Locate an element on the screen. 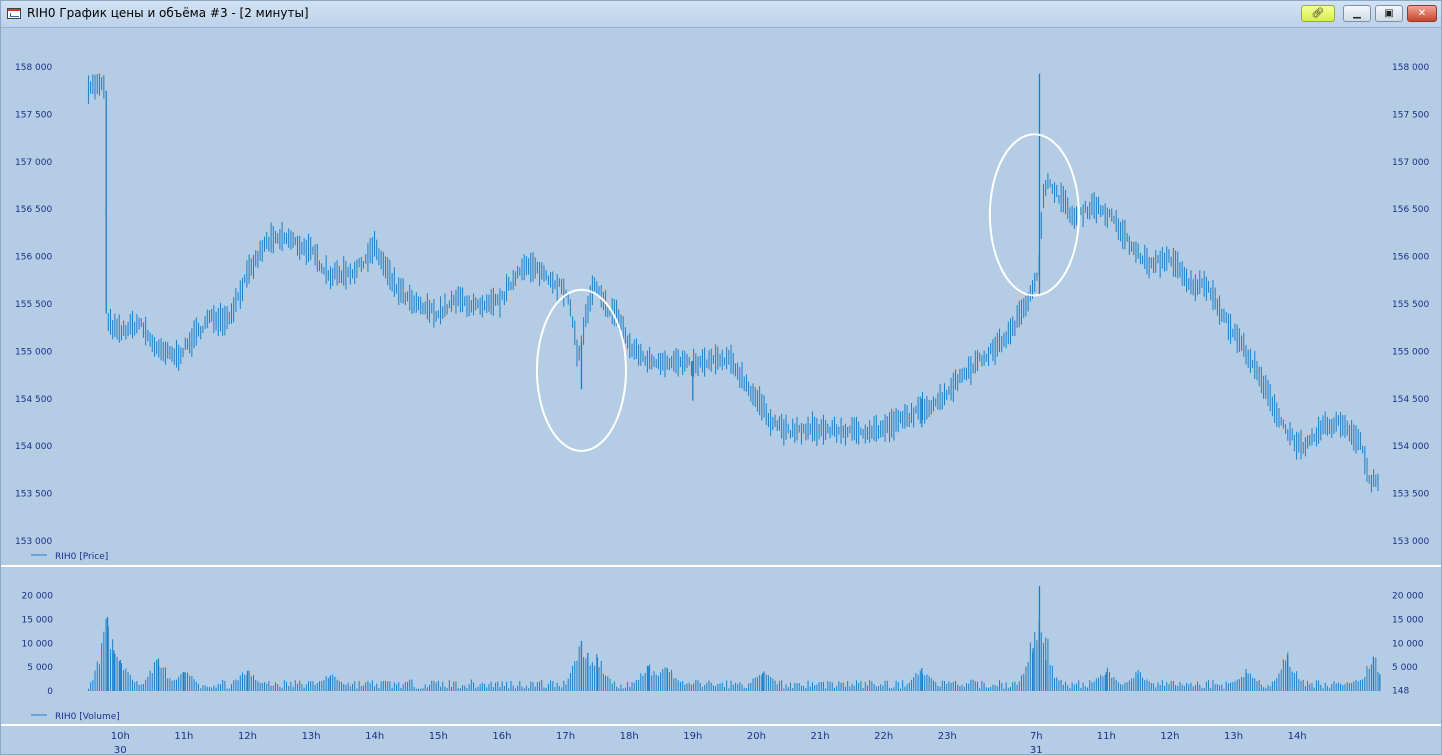 Image resolution: width=1442 pixels, height=755 pixels. price-ytick-right: 153 000 is located at coordinates (1410, 542).